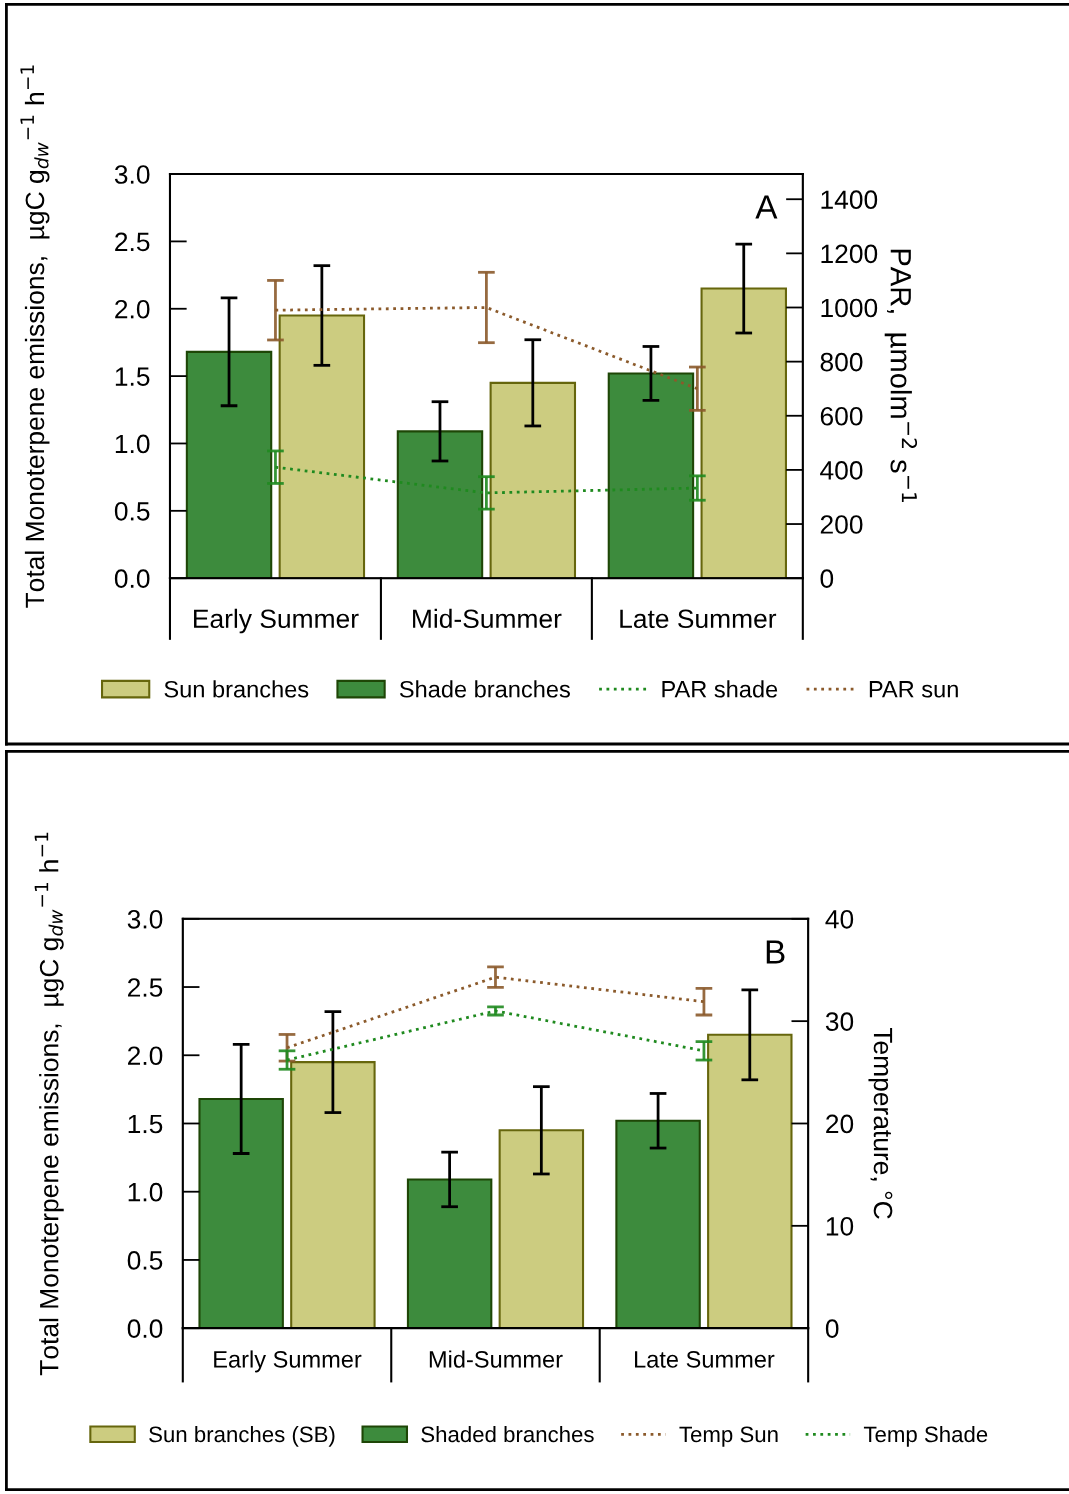 The width and height of the screenshot is (1069, 1494). I want to click on y2-tick-label: 1000, so click(849, 308).